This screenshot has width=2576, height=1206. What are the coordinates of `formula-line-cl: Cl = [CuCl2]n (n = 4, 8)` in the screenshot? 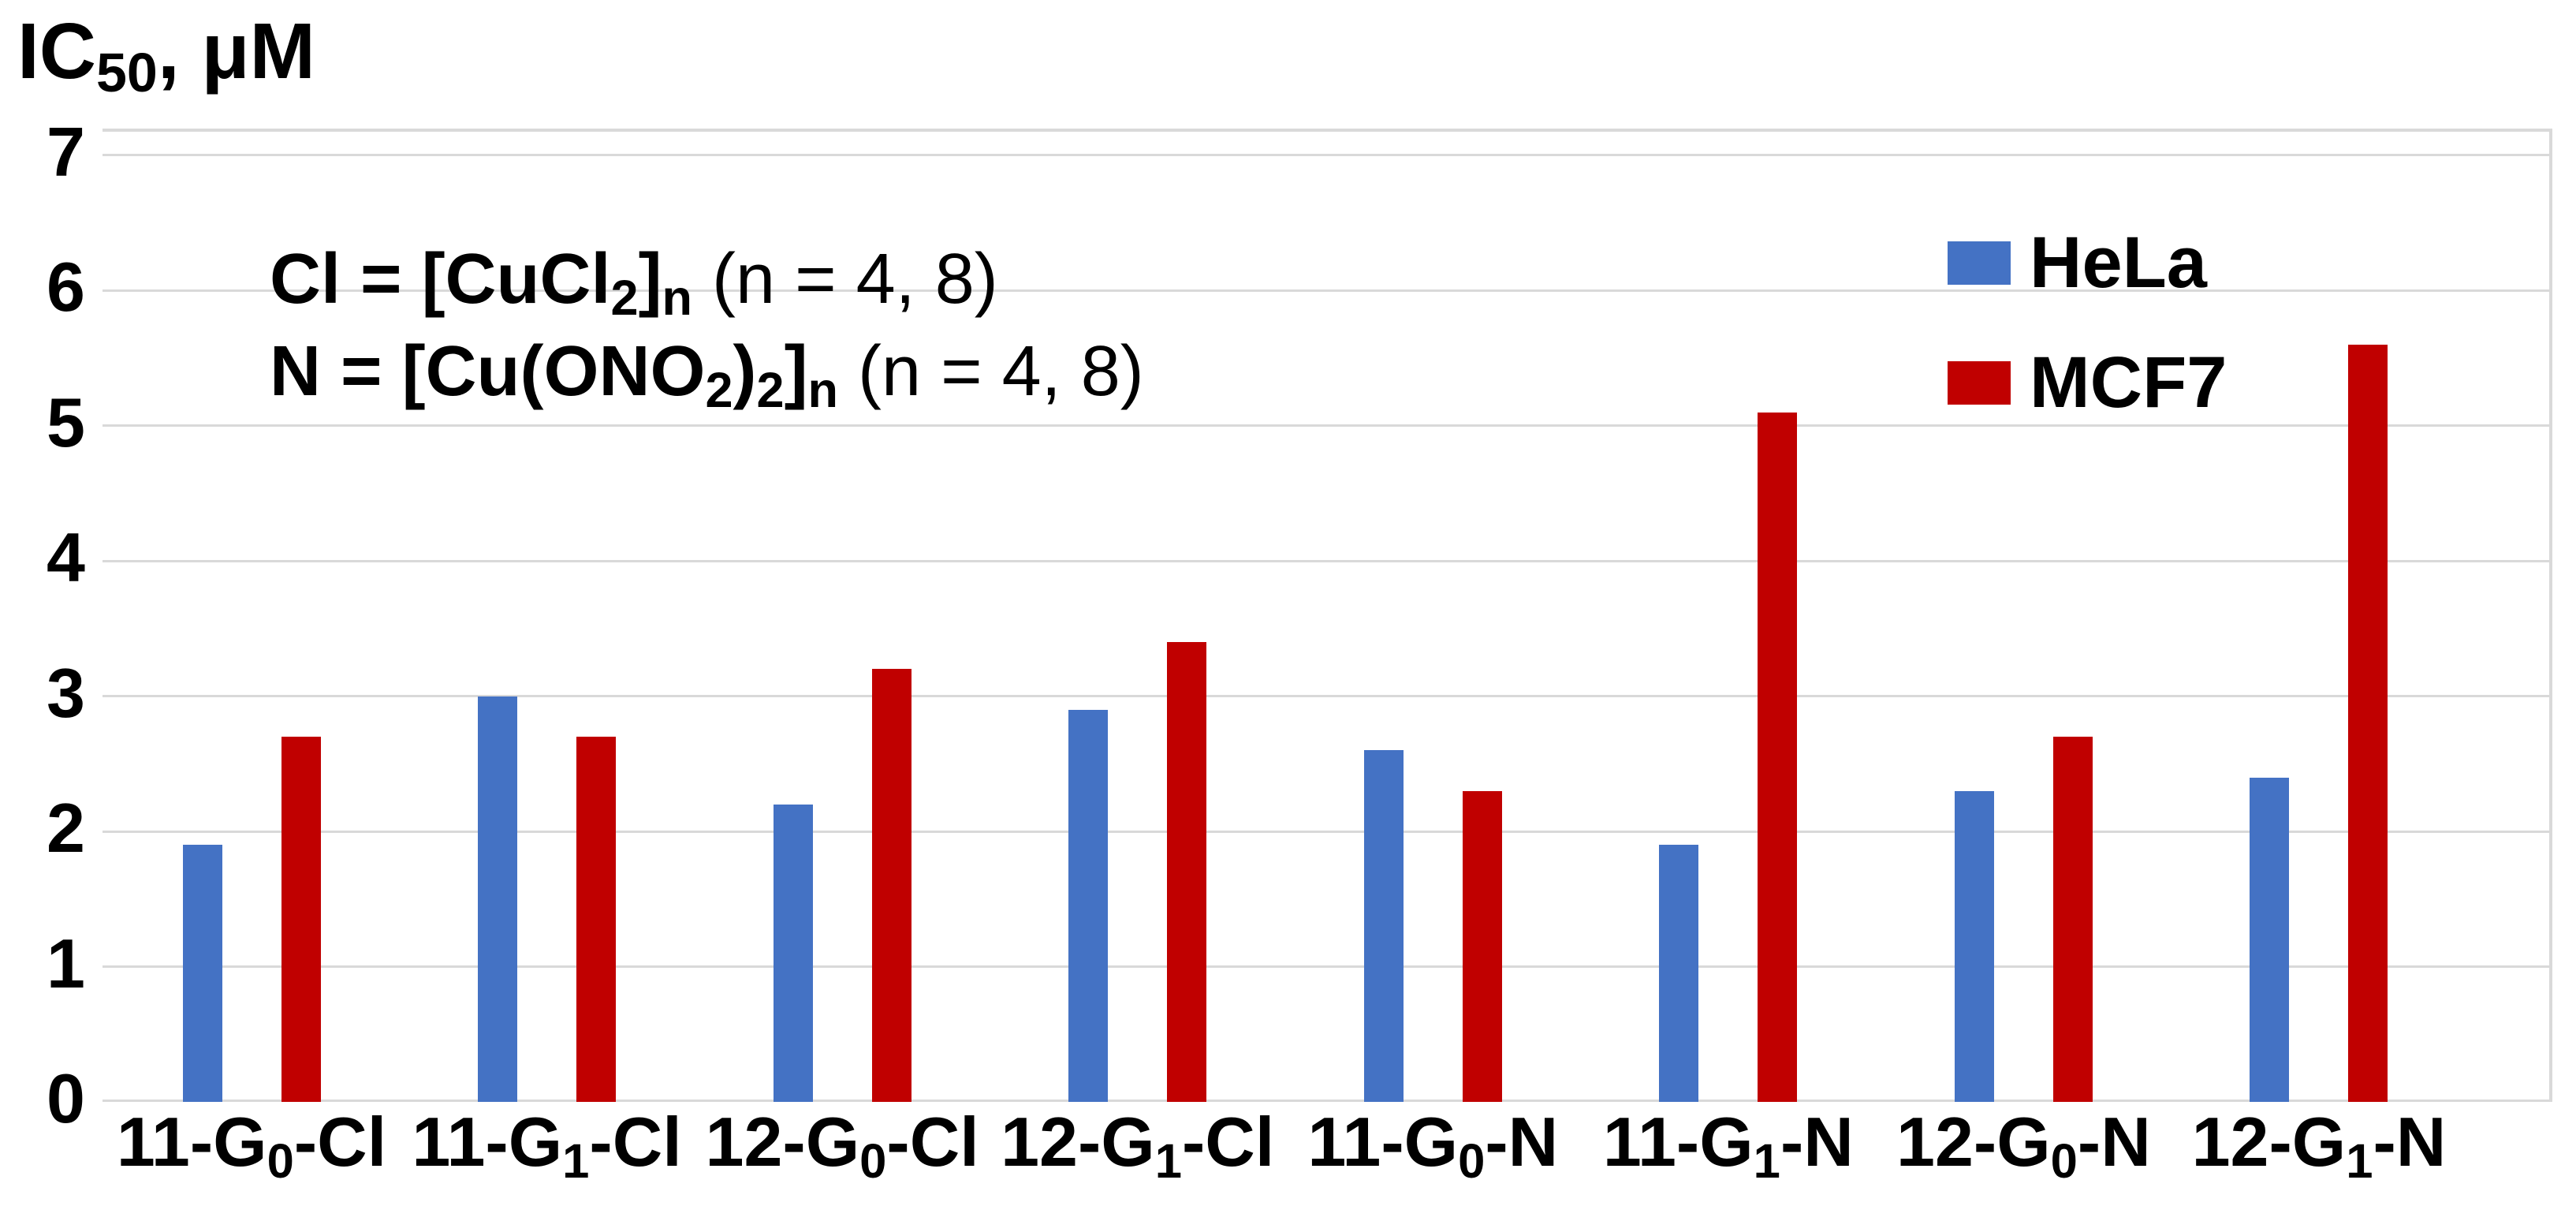 It's located at (707, 283).